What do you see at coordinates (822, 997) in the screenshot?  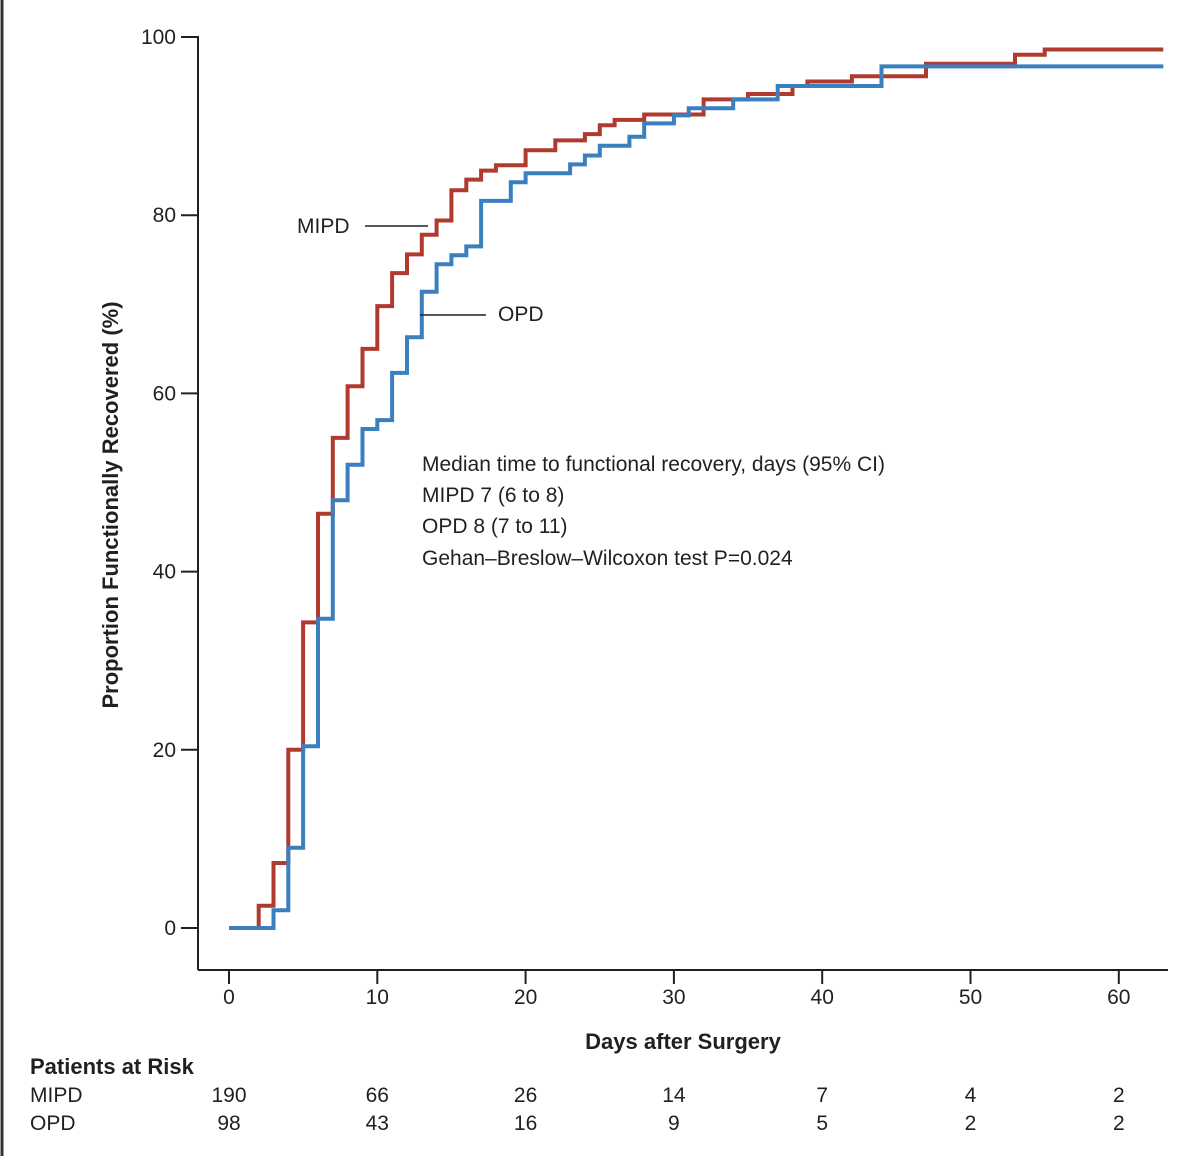 I see `x-tick-label-40: 40` at bounding box center [822, 997].